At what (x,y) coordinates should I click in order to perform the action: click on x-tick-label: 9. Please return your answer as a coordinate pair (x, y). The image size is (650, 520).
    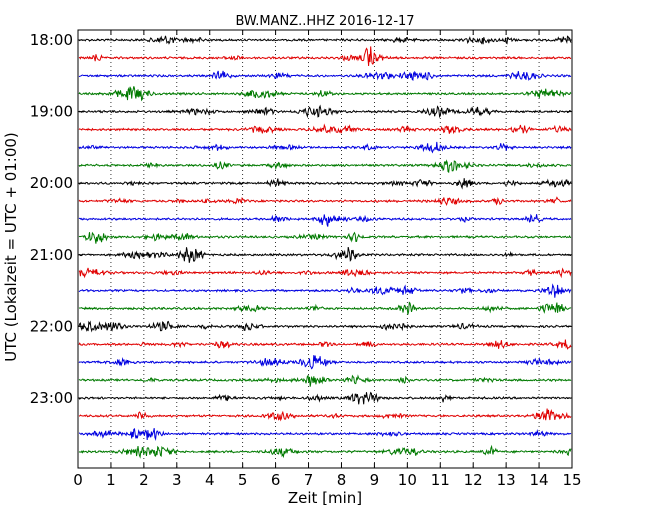
    Looking at the image, I should click on (375, 480).